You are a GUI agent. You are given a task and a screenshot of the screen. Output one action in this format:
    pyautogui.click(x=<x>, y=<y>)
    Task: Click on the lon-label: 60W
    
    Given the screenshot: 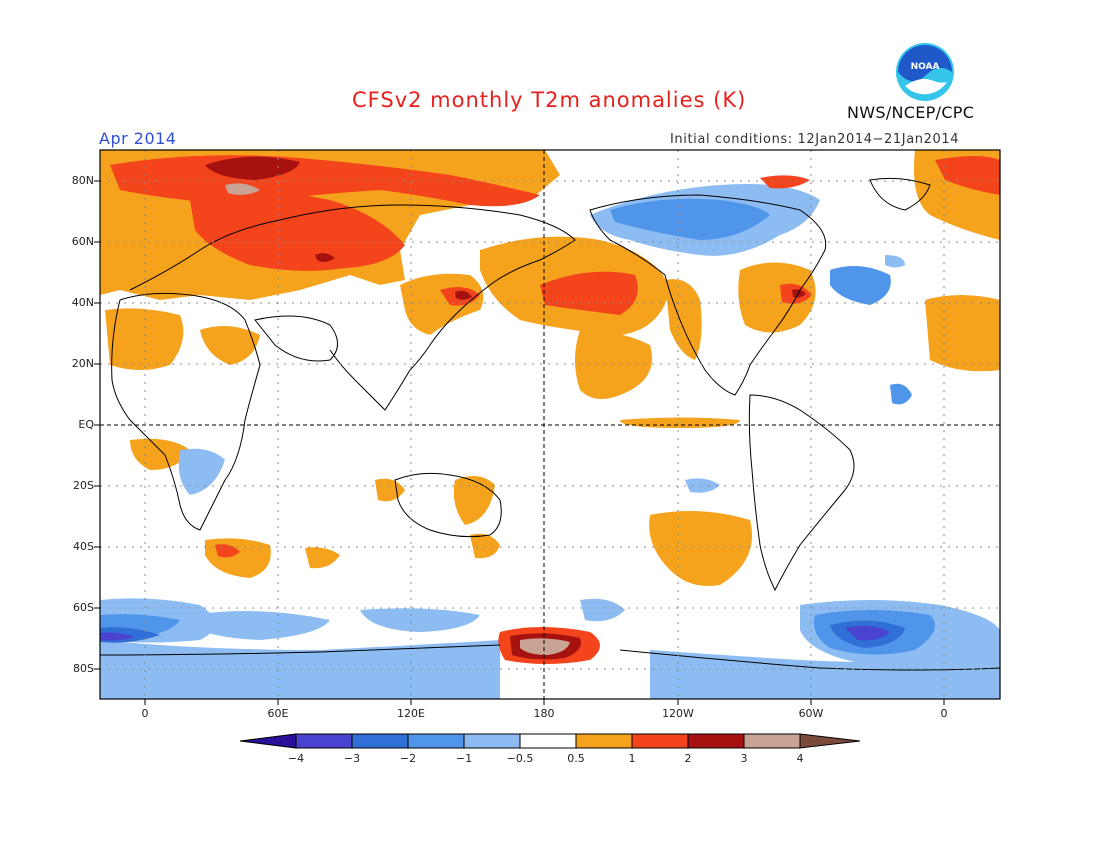 What is the action you would take?
    pyautogui.click(x=811, y=713)
    